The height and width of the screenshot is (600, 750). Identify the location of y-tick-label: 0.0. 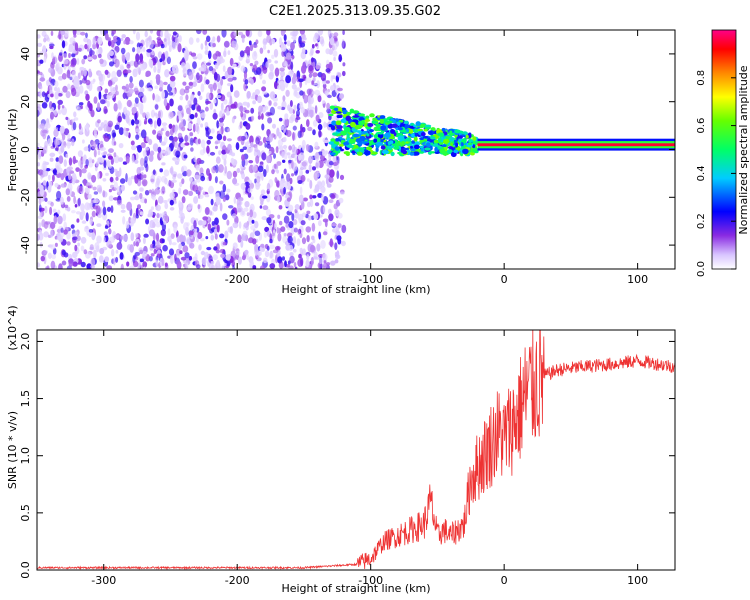
(25, 570).